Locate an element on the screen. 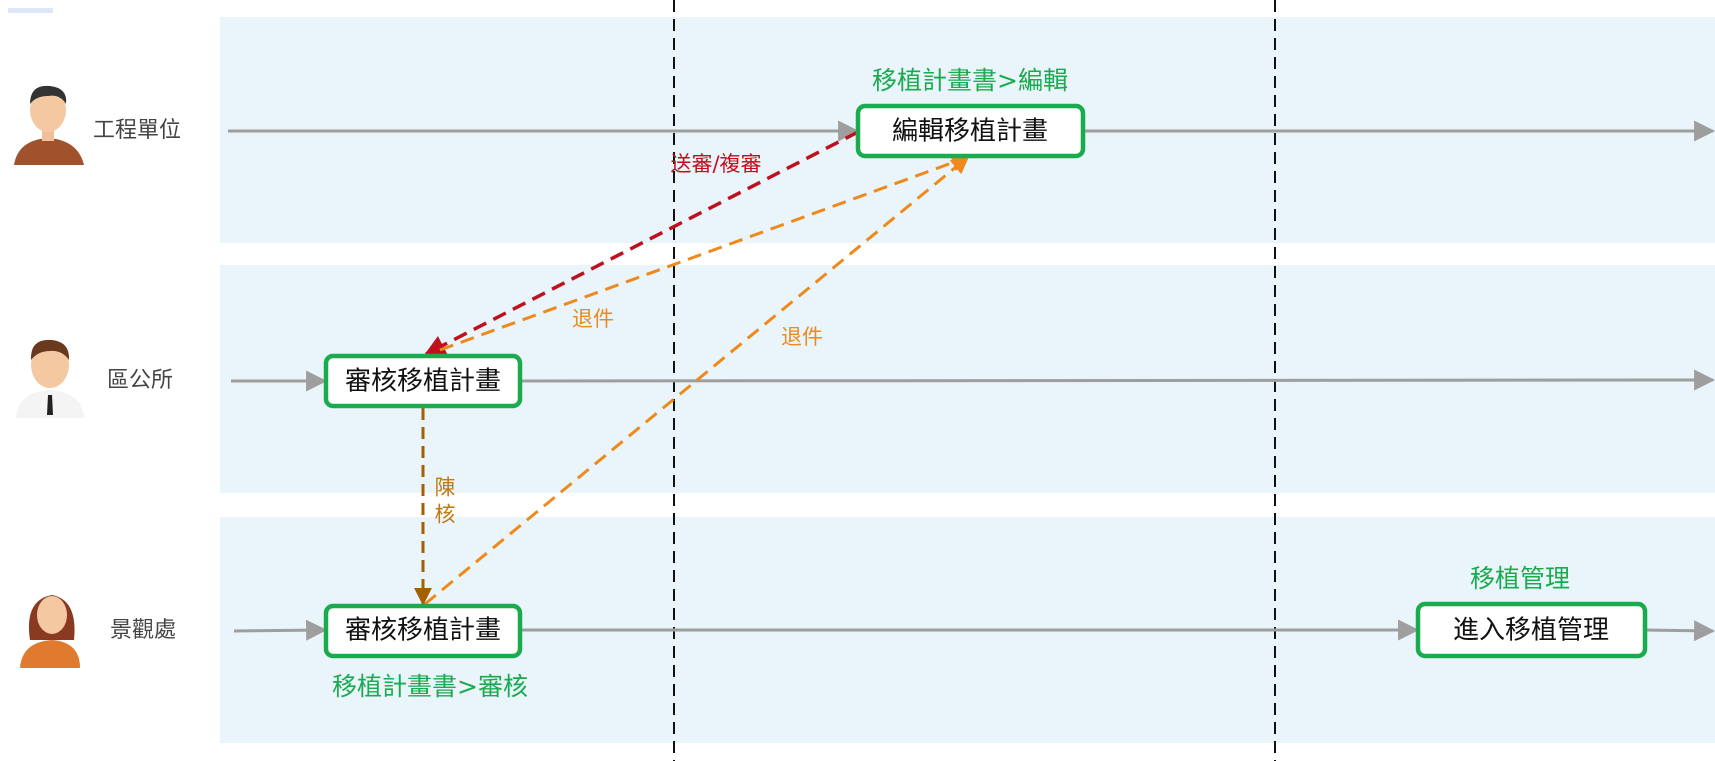 This screenshot has width=1715, height=761. lane-label: 景觀處 is located at coordinates (143, 630).